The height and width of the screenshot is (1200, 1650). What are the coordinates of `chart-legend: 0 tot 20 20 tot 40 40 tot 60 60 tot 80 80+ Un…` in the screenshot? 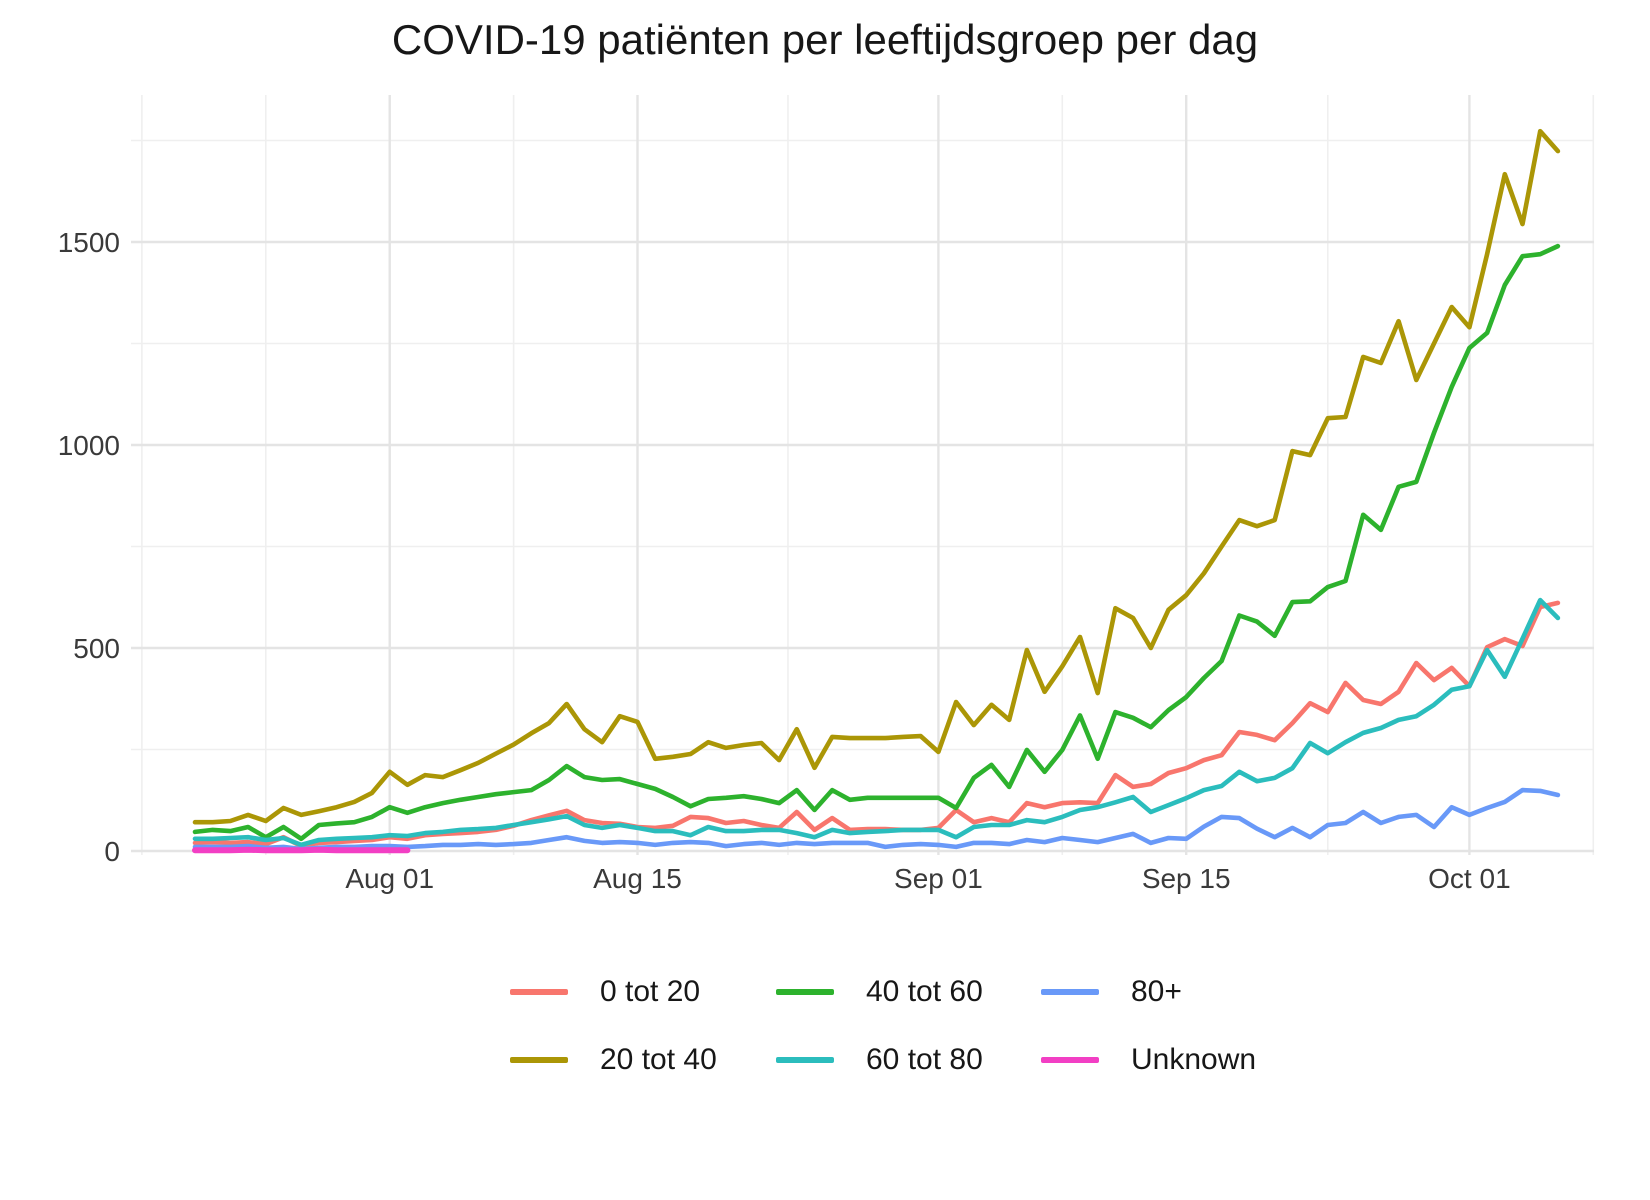 It's located at (825, 1045).